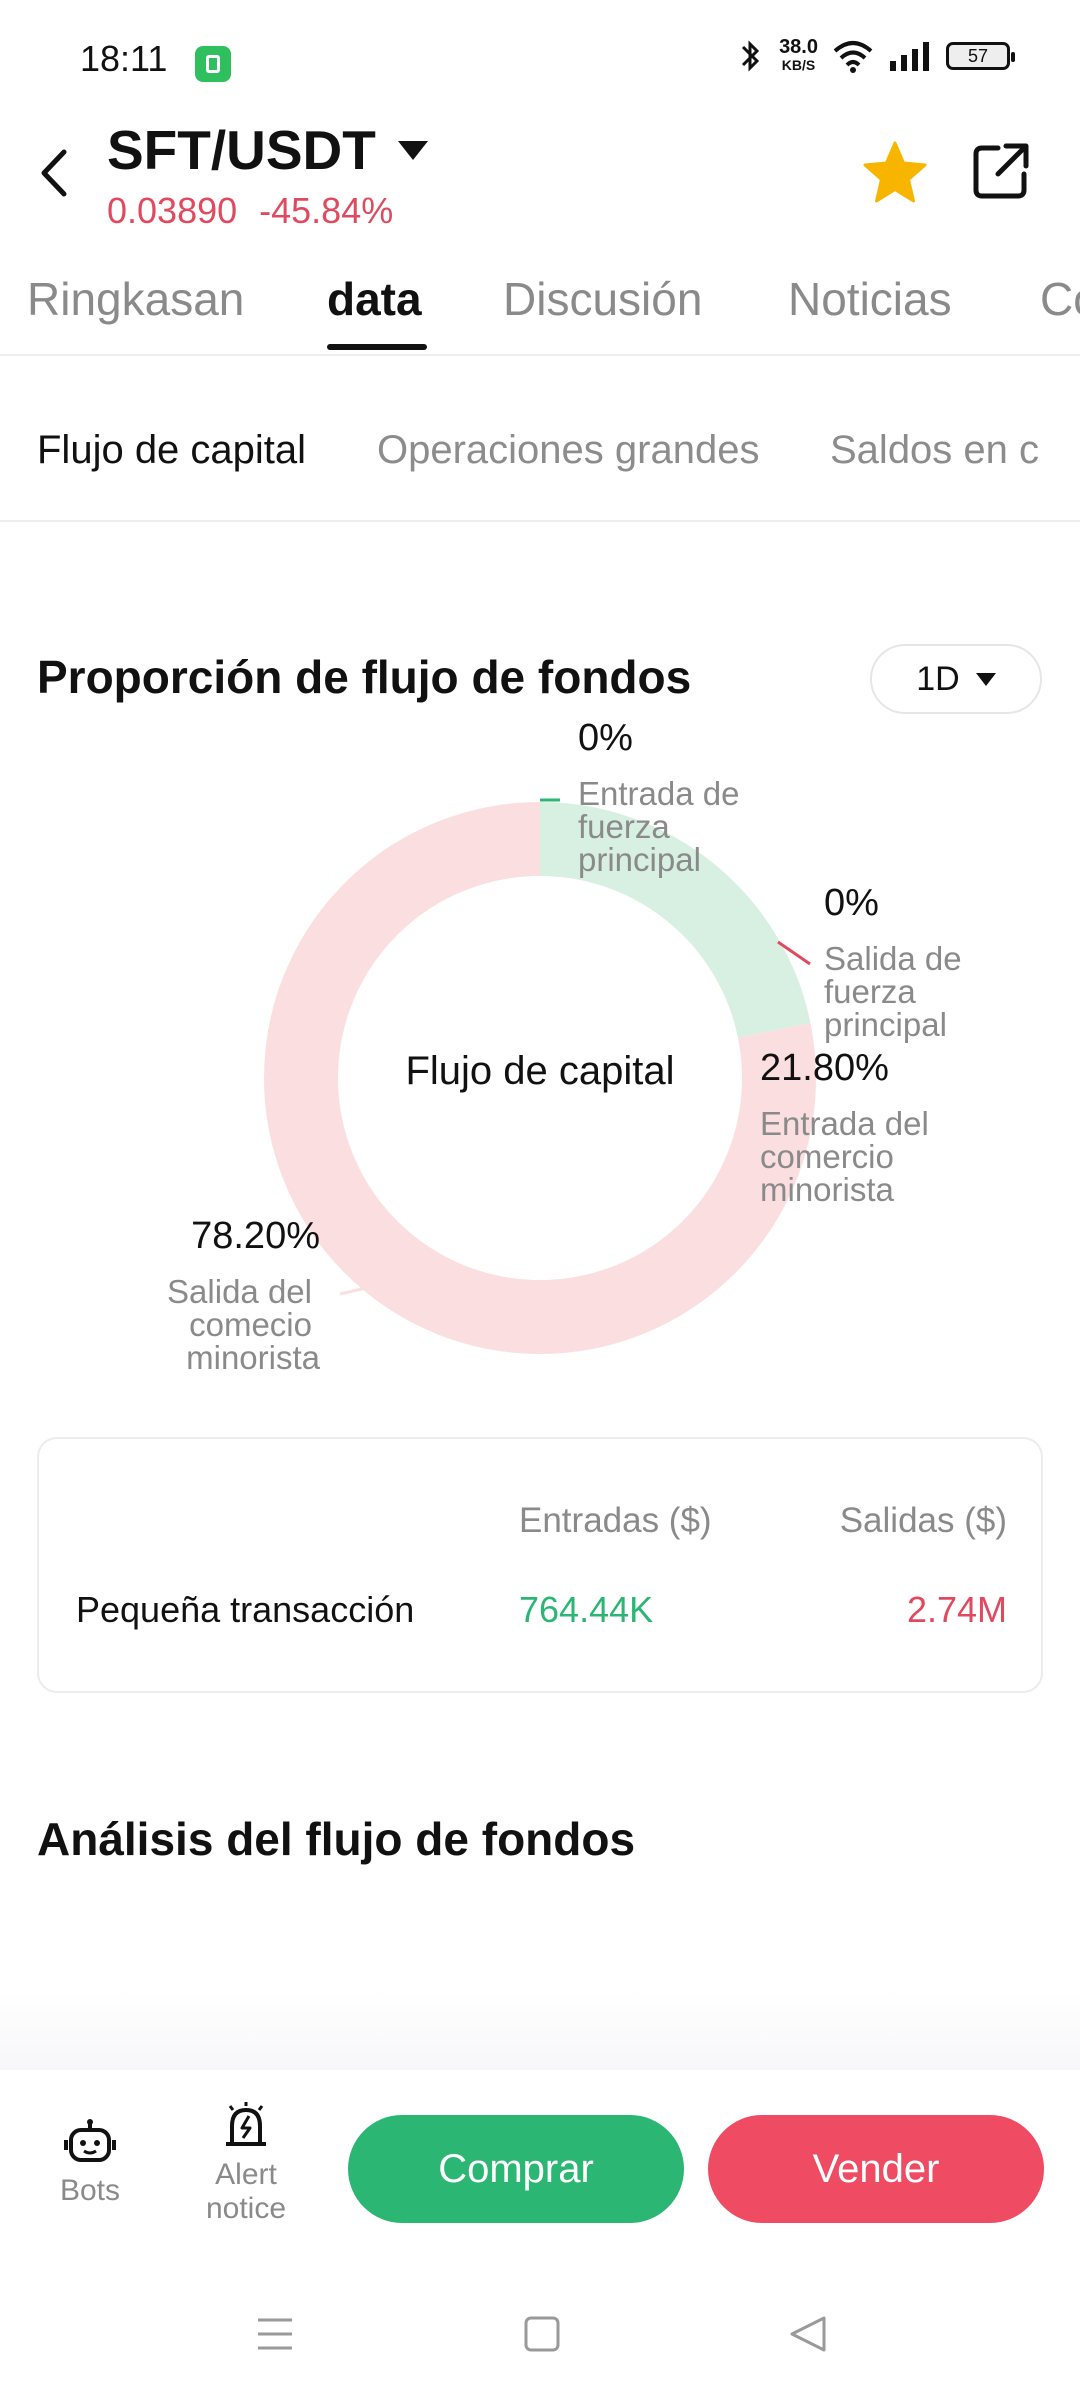 Image resolution: width=1080 pixels, height=2400 pixels. Describe the element at coordinates (1060, 299) in the screenshot. I see `tab-more: Co` at that location.